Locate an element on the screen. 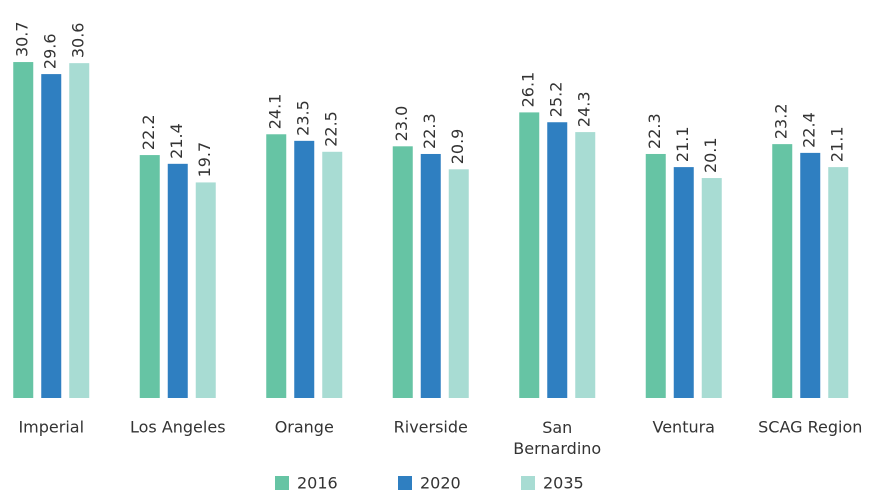  x-tick-label: Riverside is located at coordinates (431, 427).